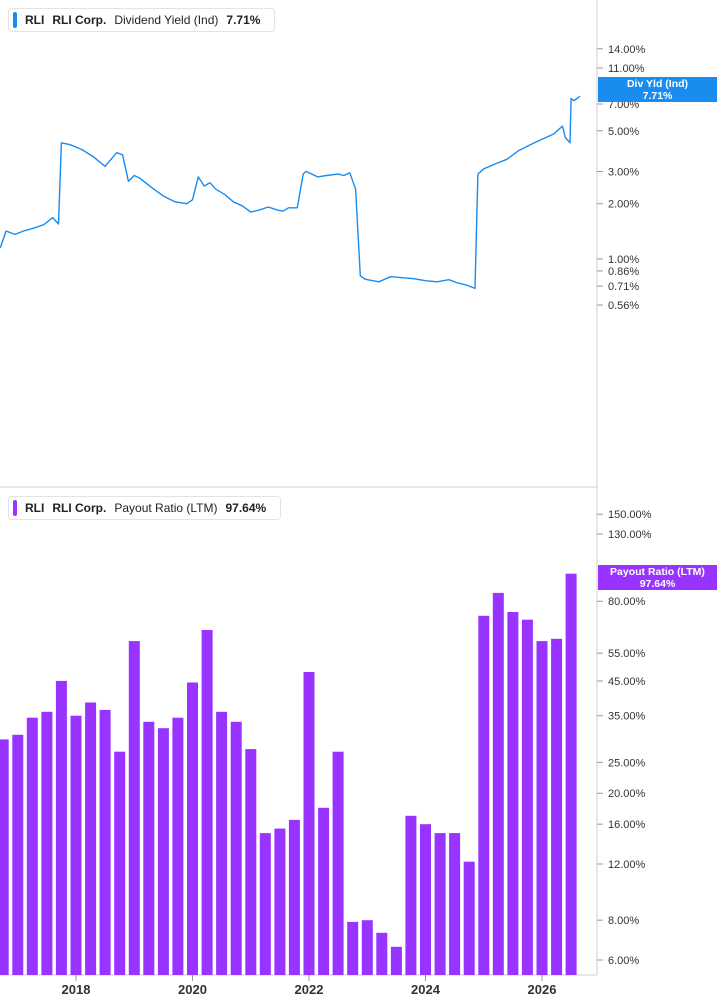 The image size is (717, 1005). I want to click on flag-label: Div Yld (Ind), so click(657, 84).